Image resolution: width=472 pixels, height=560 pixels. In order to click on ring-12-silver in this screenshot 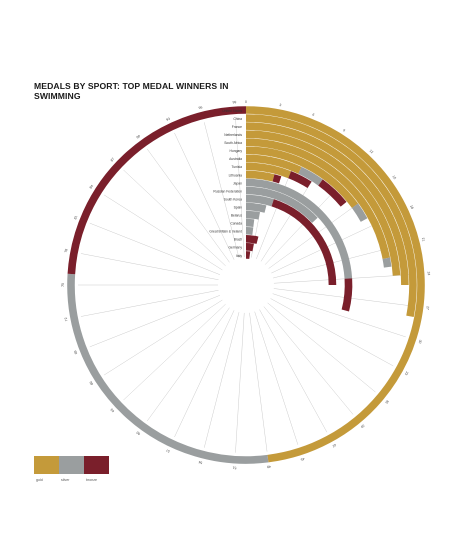, I will do `click(256, 207)`.